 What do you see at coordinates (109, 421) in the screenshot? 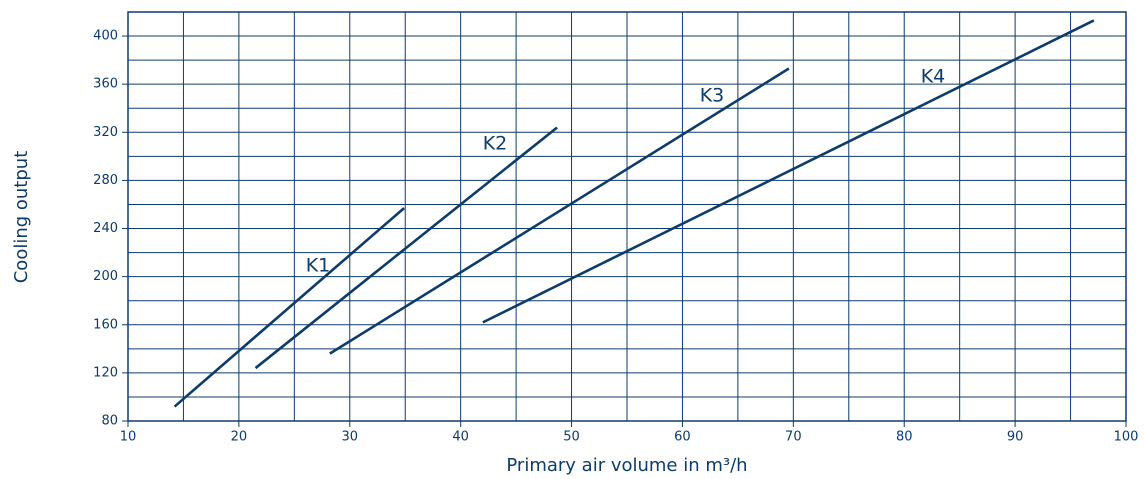
I see `y-tick-label: 80` at bounding box center [109, 421].